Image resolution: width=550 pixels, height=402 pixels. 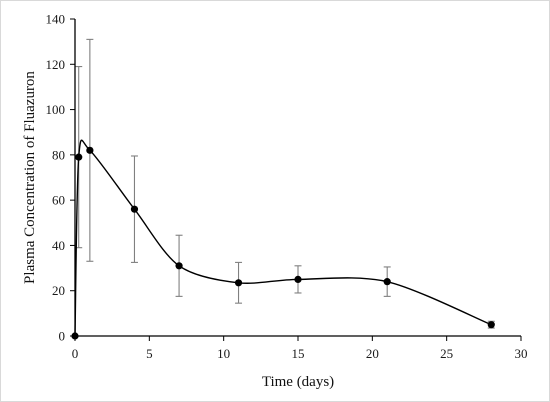 What do you see at coordinates (56, 109) in the screenshot?
I see `y-tick-label: 100` at bounding box center [56, 109].